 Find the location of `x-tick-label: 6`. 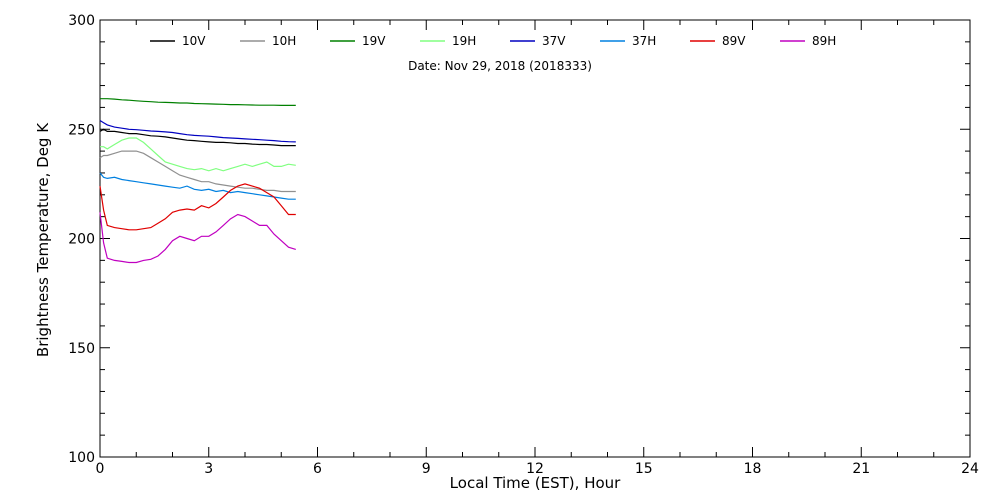

x-tick-label: 6 is located at coordinates (317, 469).